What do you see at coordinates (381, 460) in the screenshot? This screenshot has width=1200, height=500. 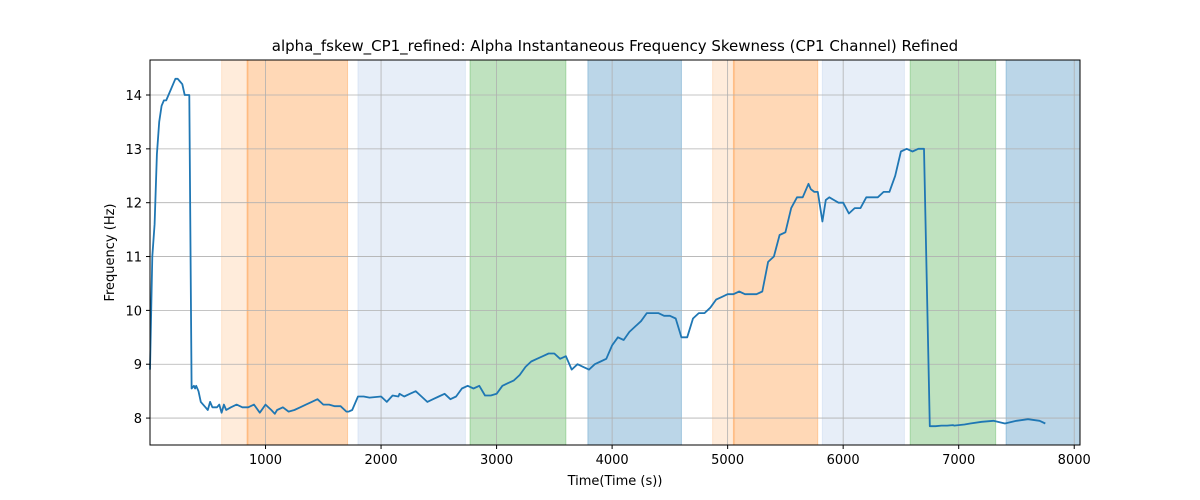 I see `x-tick-label: 2000` at bounding box center [381, 460].